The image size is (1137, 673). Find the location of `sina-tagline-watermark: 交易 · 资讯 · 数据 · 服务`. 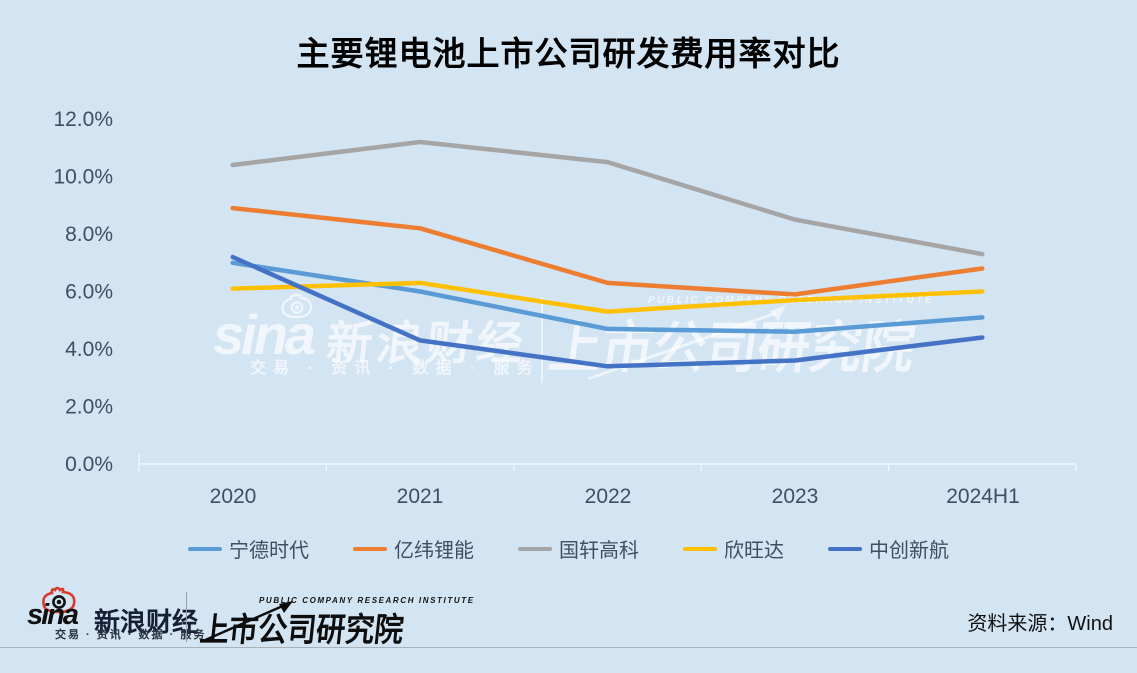

sina-tagline-watermark: 交易 · 资讯 · 数据 · 服务 is located at coordinates (395, 368).